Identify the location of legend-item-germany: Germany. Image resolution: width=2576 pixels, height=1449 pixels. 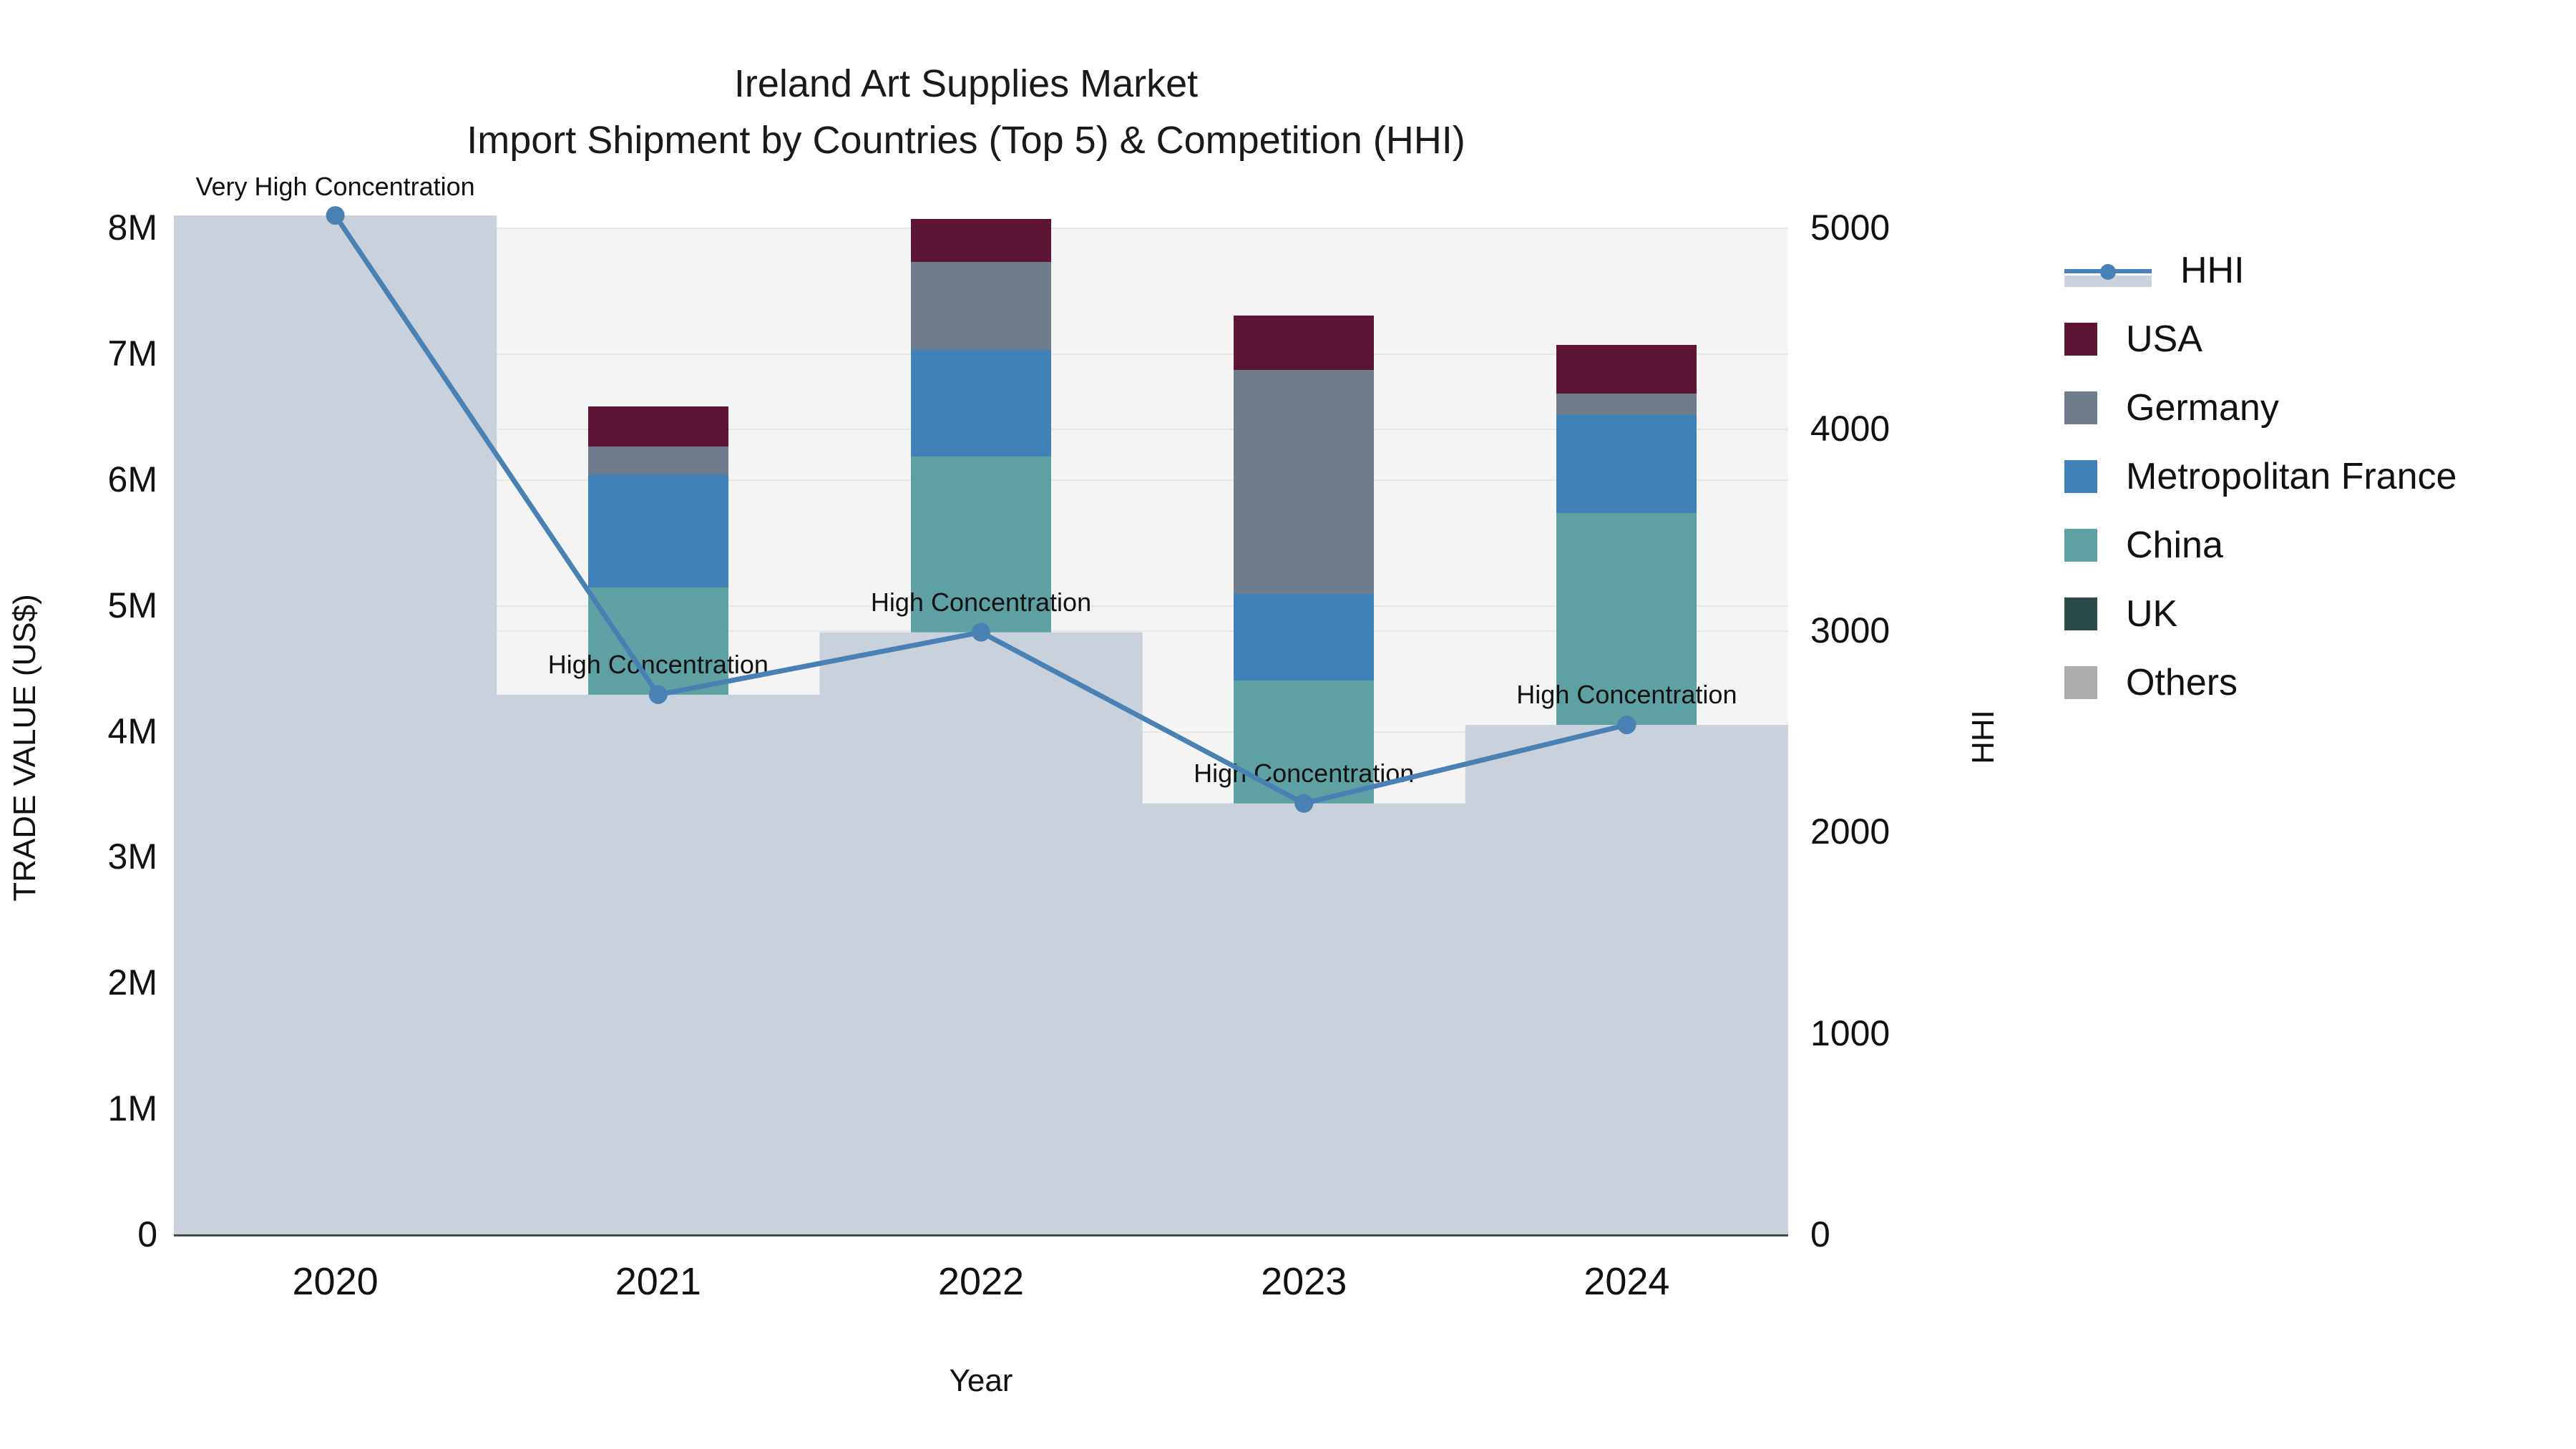
(2260, 408).